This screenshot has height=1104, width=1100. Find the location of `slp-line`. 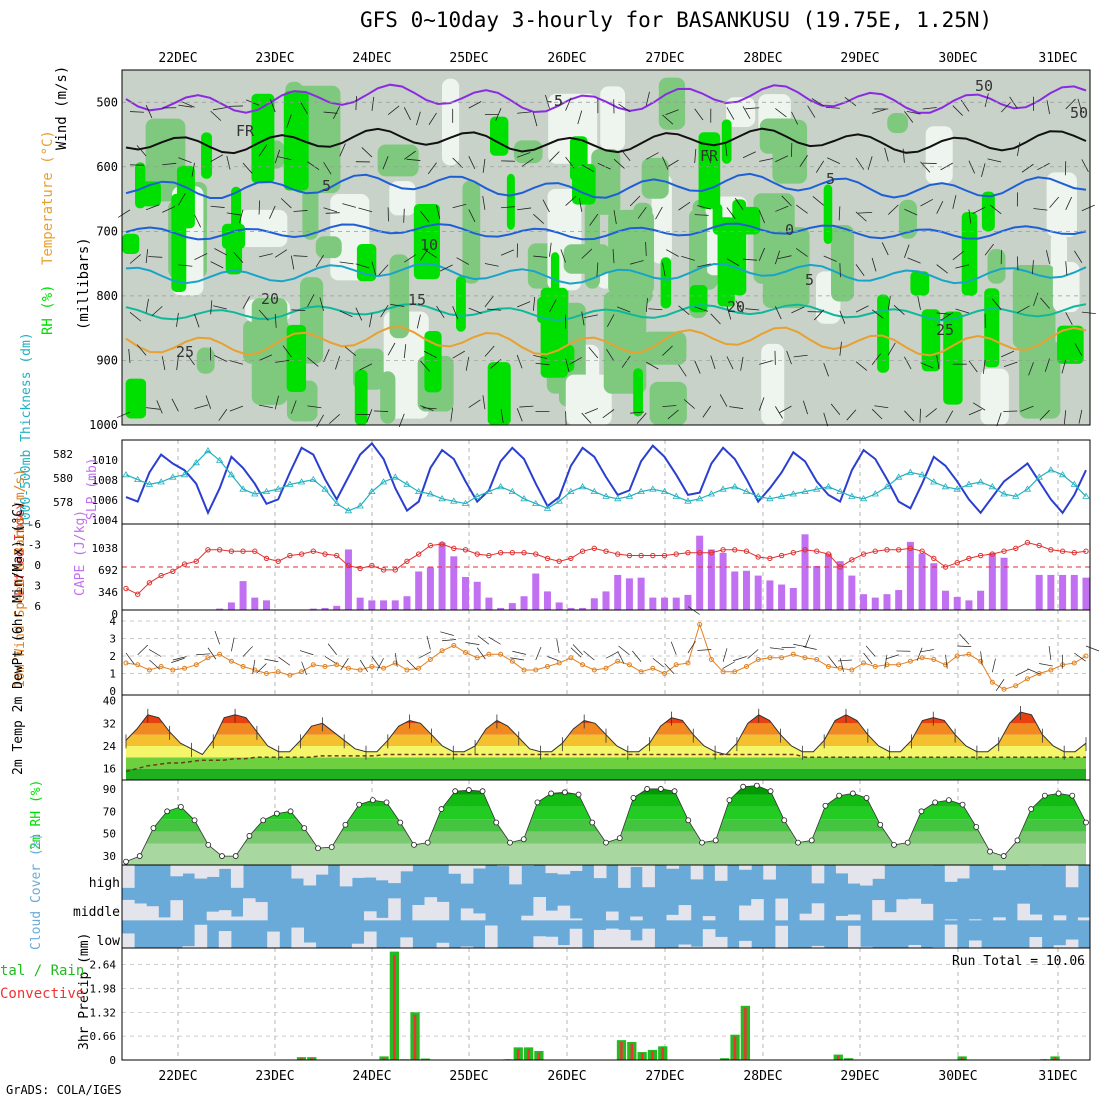

slp-line is located at coordinates (606, 477).